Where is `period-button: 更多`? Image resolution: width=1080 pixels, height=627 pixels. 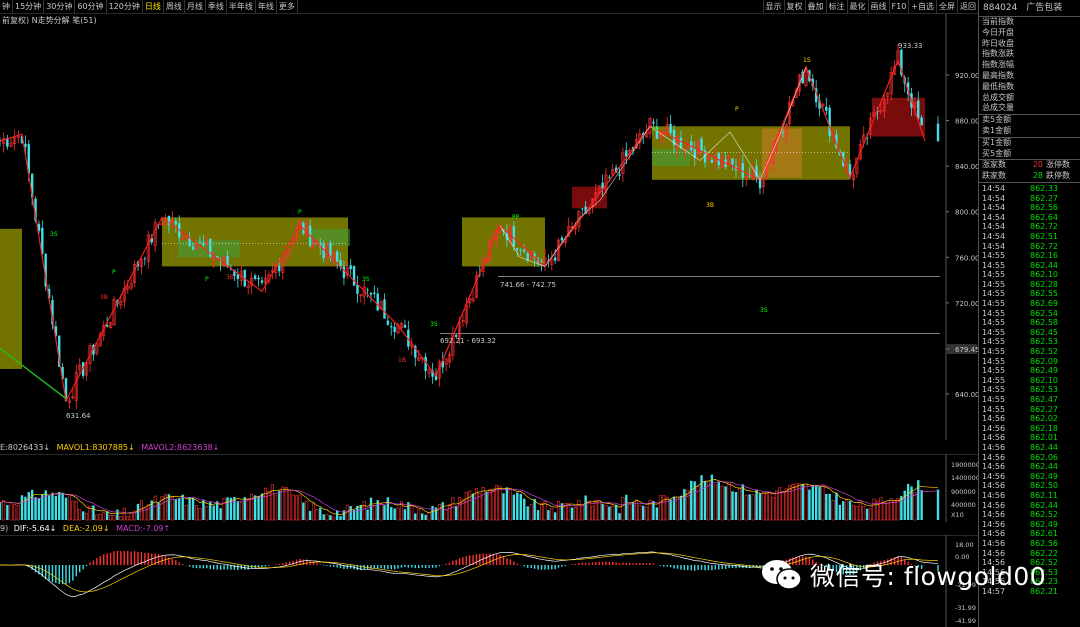 period-button: 更多 is located at coordinates (287, 6).